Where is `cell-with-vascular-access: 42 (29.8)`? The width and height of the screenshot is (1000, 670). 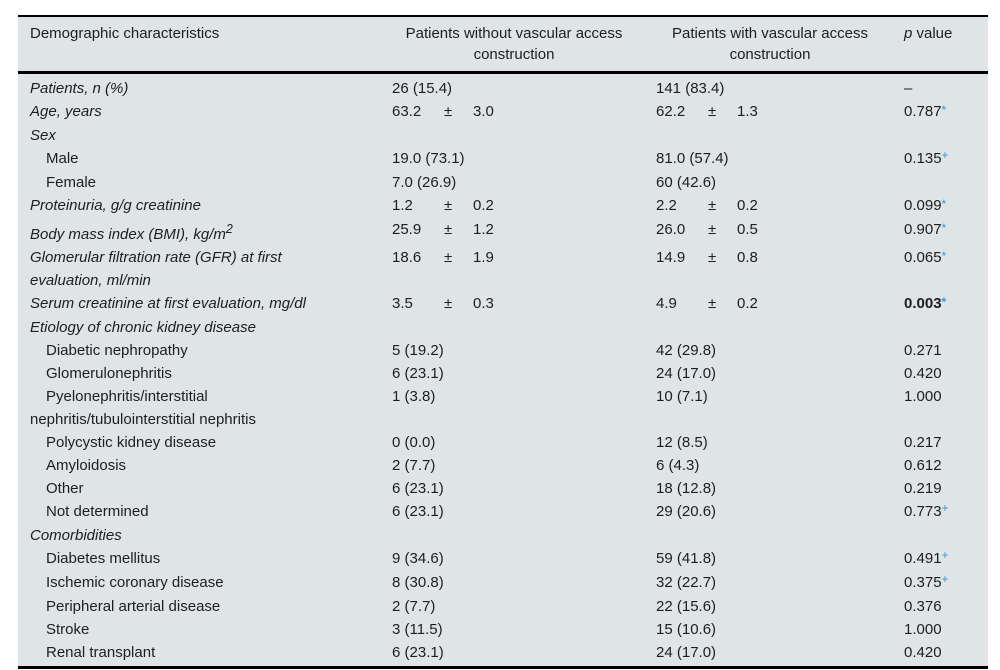 cell-with-vascular-access: 42 (29.8) is located at coordinates (686, 350).